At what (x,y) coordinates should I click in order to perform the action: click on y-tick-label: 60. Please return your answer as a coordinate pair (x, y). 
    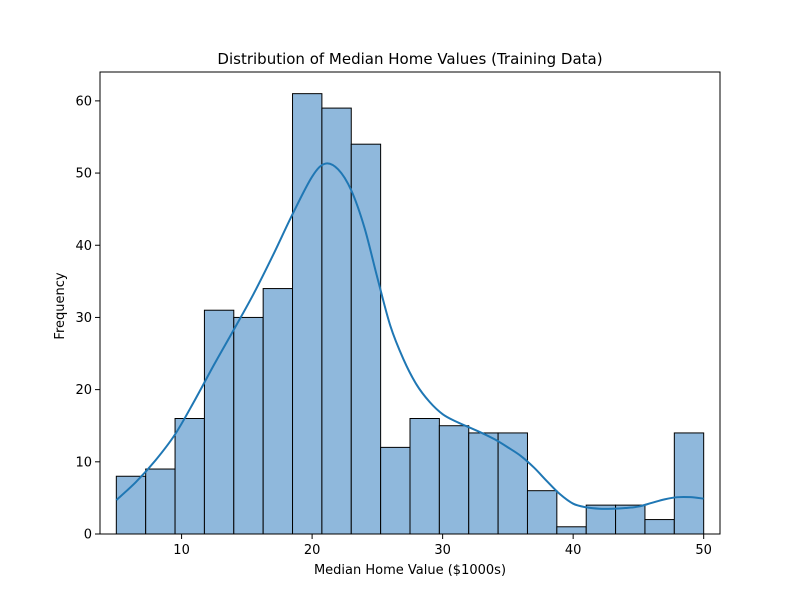
    Looking at the image, I should click on (83, 101).